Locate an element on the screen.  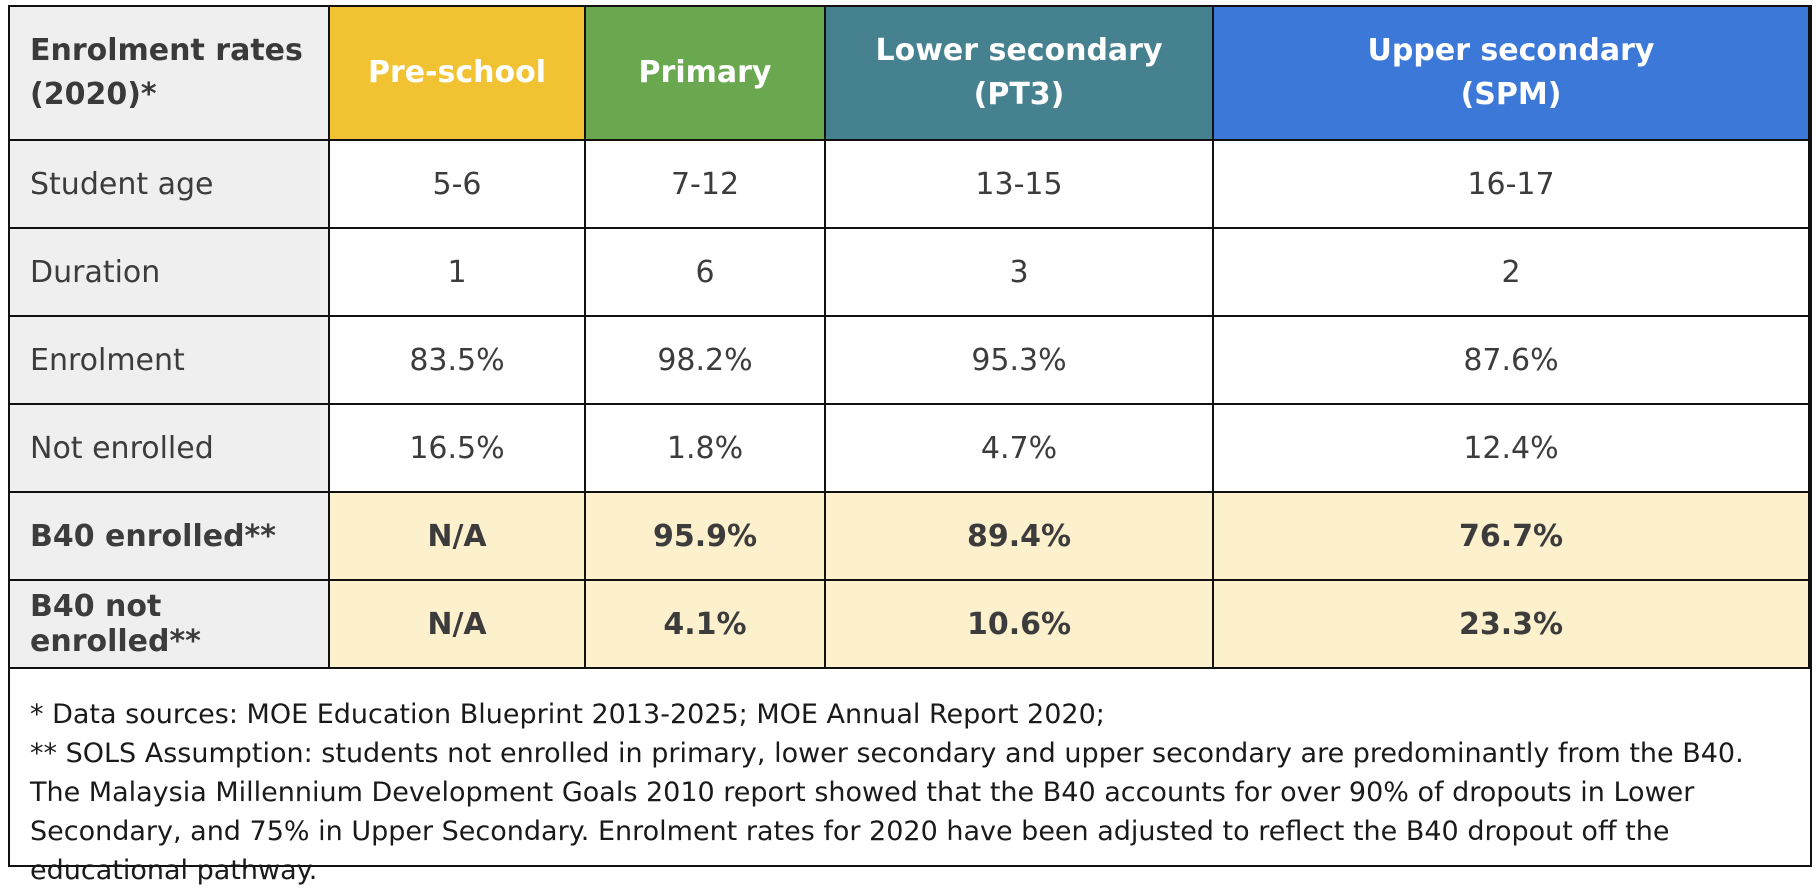
table-cell: 10.6% is located at coordinates (1019, 624).